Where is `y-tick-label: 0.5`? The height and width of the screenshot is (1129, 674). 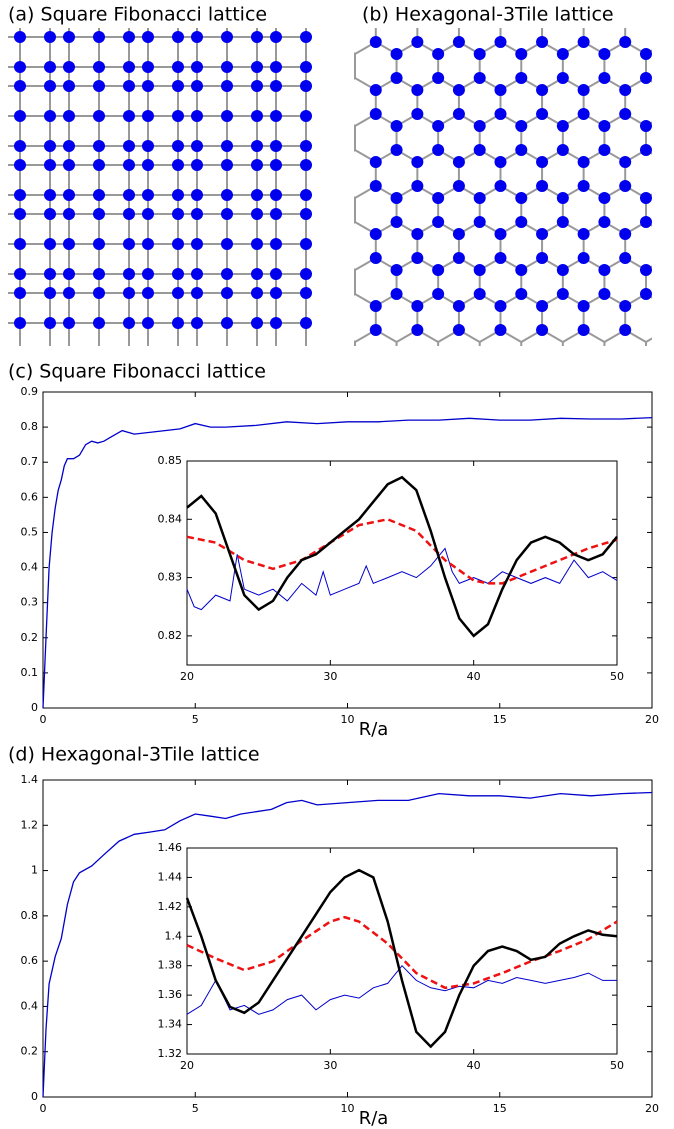 y-tick-label: 0.5 is located at coordinates (30, 531).